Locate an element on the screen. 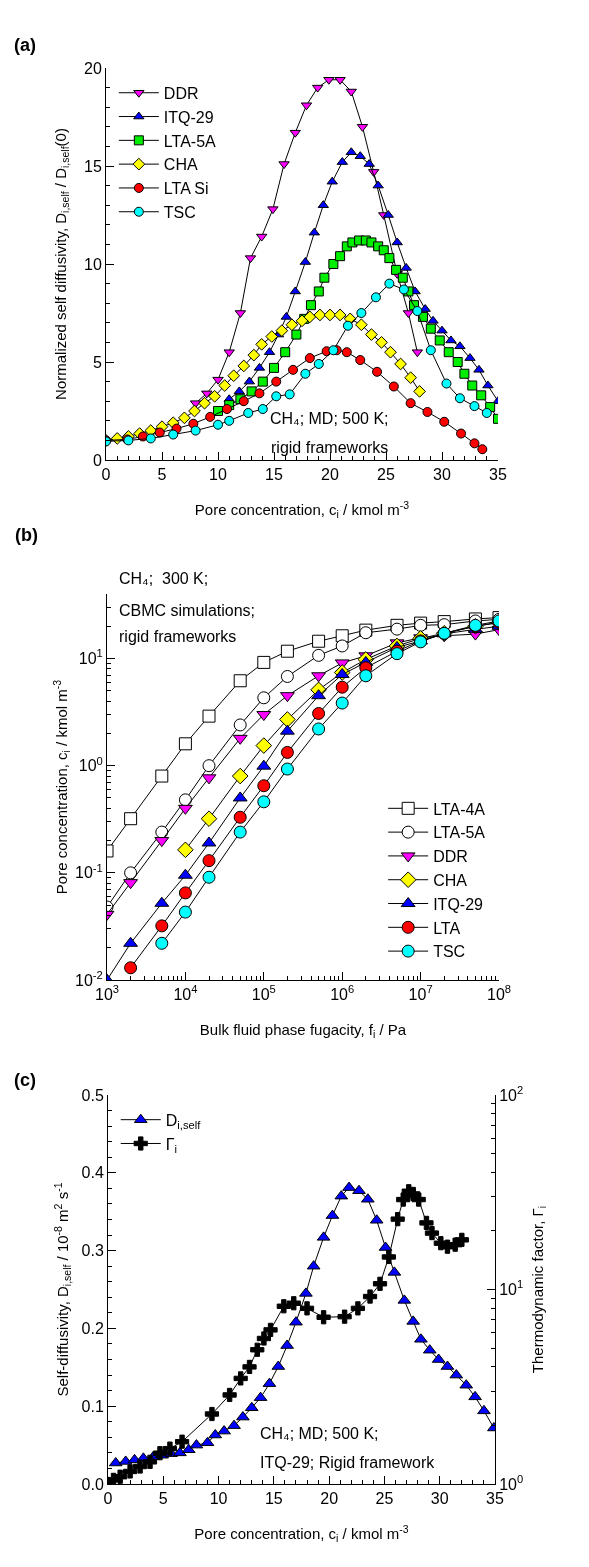  y-tick-label: 10$^{-1}$ is located at coordinates (89, 871).